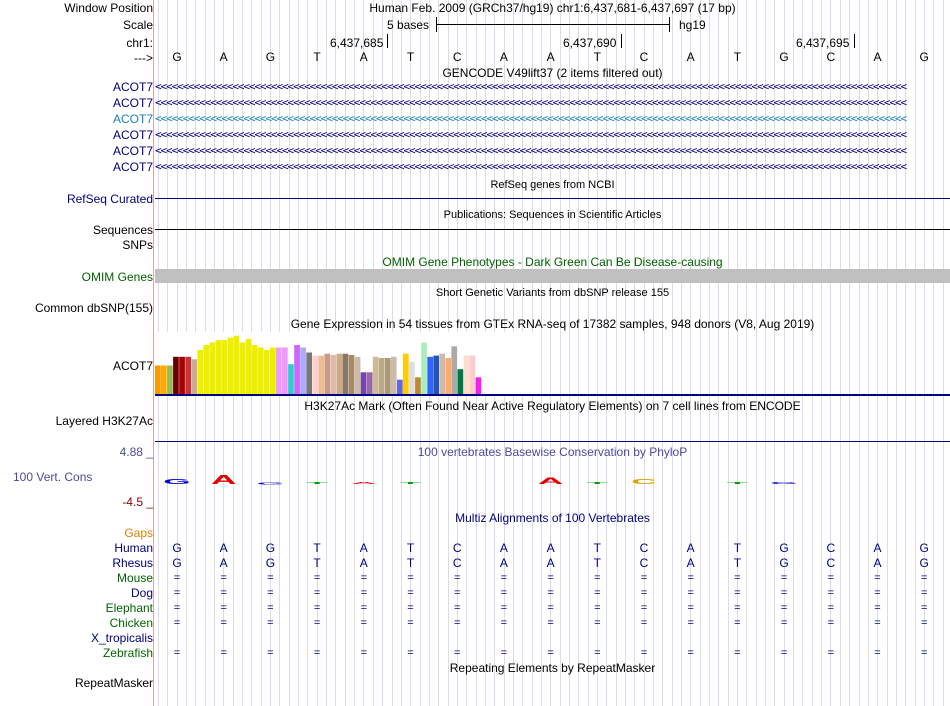  What do you see at coordinates (134, 578) in the screenshot?
I see `species-label: Mouse` at bounding box center [134, 578].